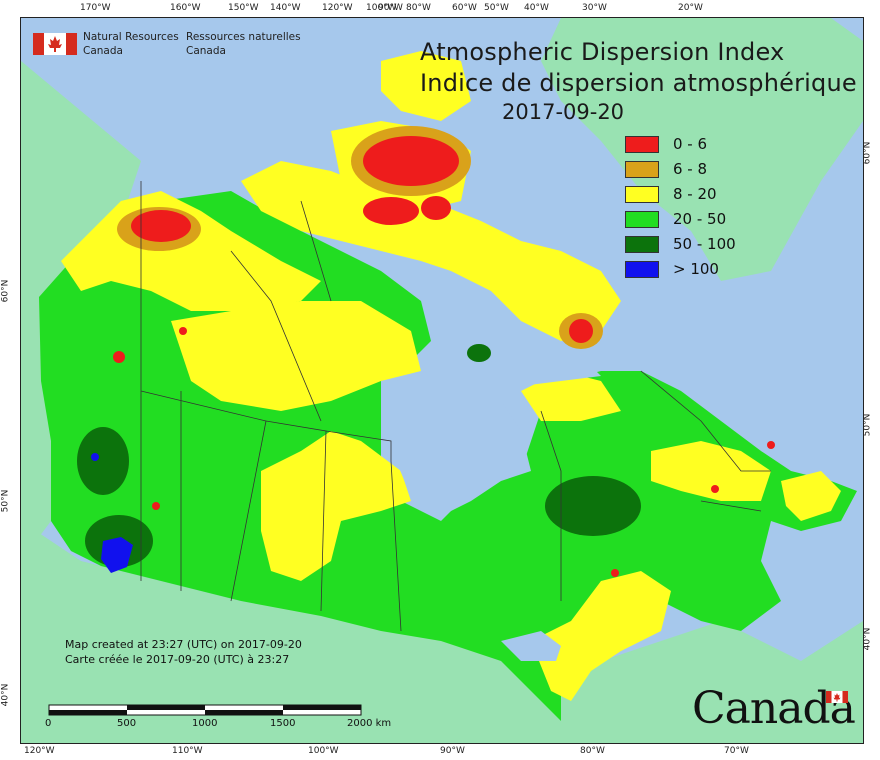  I want to click on bottom-tick: 120°W, so click(39, 751).